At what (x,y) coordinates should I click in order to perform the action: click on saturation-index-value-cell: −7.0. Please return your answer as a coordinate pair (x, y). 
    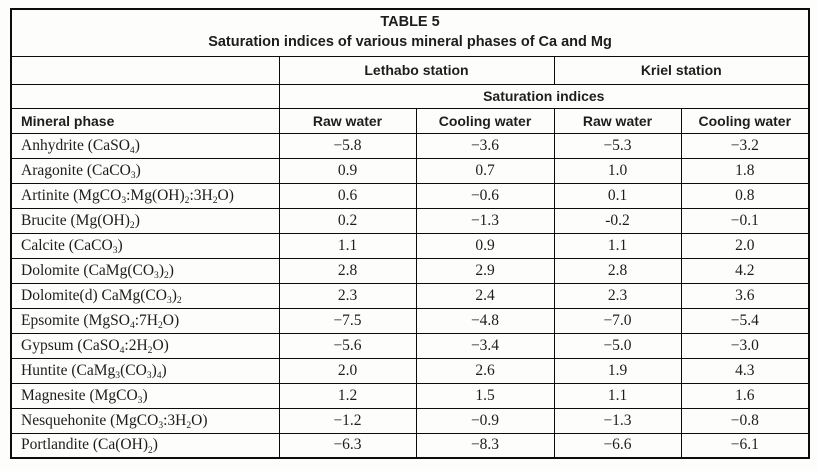
    Looking at the image, I should click on (617, 320).